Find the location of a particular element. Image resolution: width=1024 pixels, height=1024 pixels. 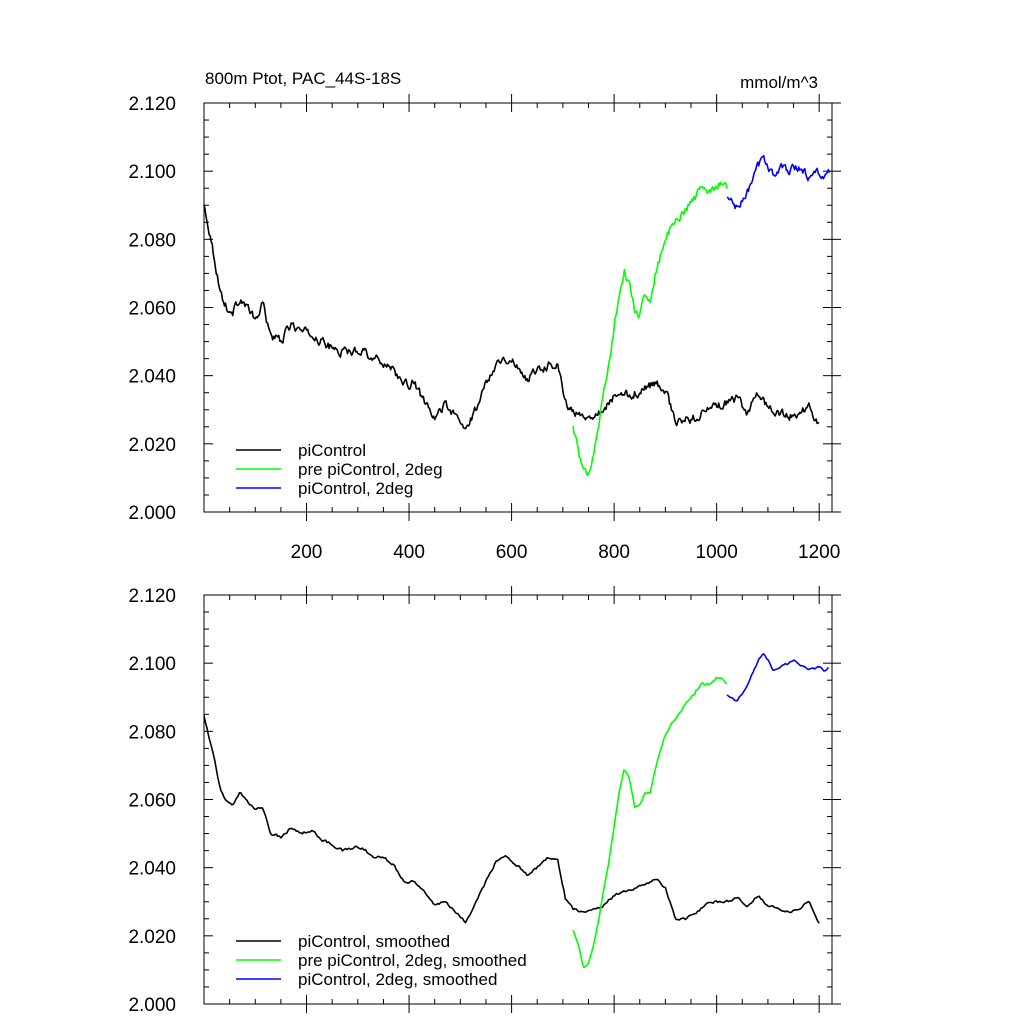

legend-label: pre piControl, 2deg is located at coordinates (370, 469).